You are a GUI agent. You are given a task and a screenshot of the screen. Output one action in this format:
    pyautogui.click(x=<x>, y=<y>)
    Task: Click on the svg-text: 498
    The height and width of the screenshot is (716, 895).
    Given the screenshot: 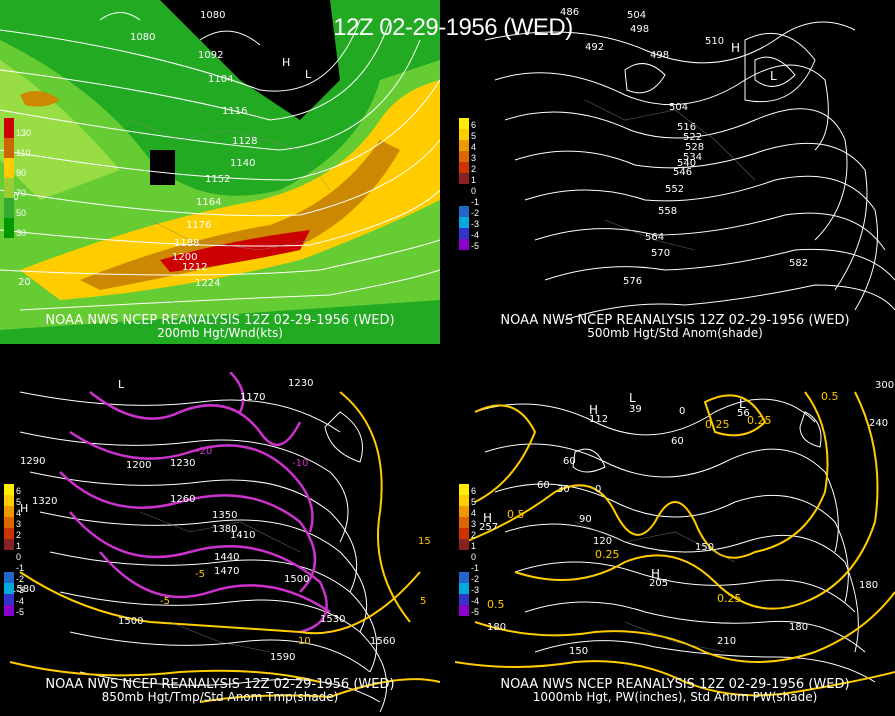 What is the action you would take?
    pyautogui.click(x=639, y=29)
    